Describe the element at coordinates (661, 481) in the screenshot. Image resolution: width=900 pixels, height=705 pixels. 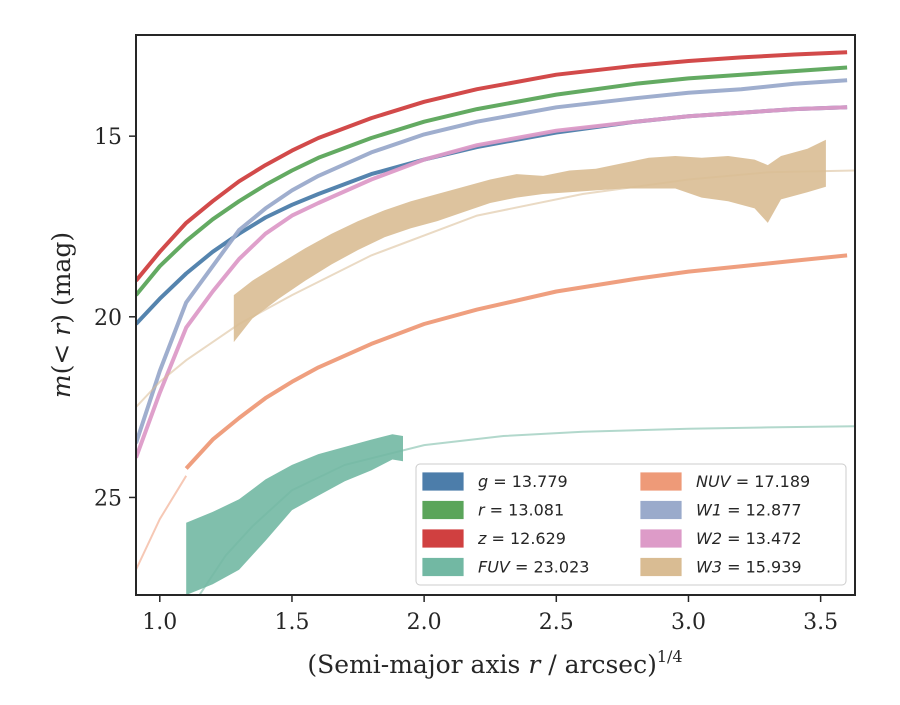
I see `legend-swatch-nuv` at that location.